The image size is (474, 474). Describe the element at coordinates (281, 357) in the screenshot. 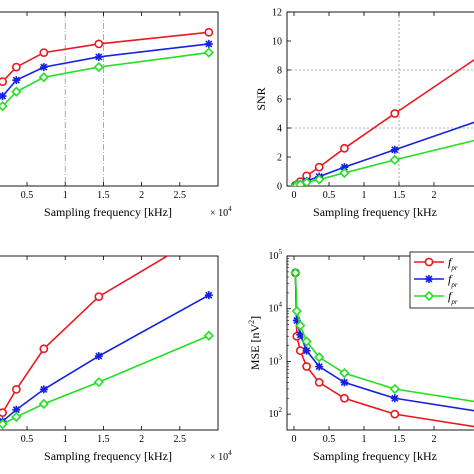

I see `y-tick-exp: 3` at that location.